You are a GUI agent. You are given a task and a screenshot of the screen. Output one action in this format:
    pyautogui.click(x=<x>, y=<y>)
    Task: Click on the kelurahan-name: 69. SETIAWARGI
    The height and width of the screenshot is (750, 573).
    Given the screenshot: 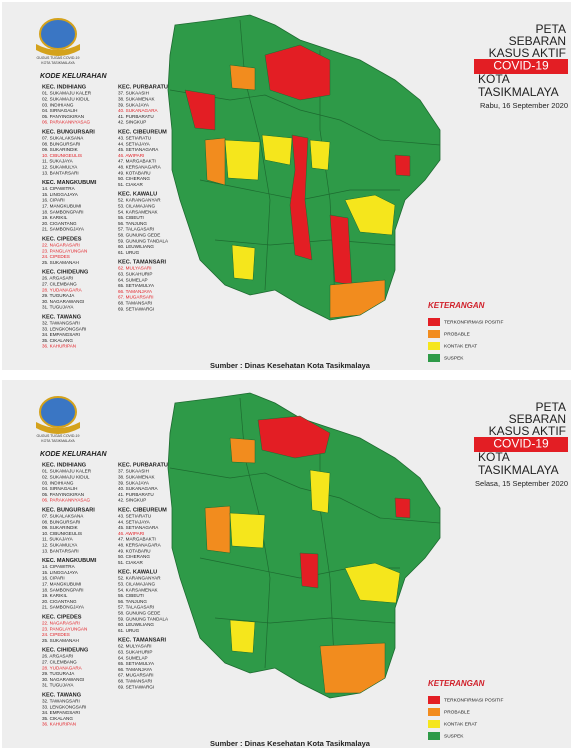 What is the action you would take?
    pyautogui.click(x=136, y=686)
    